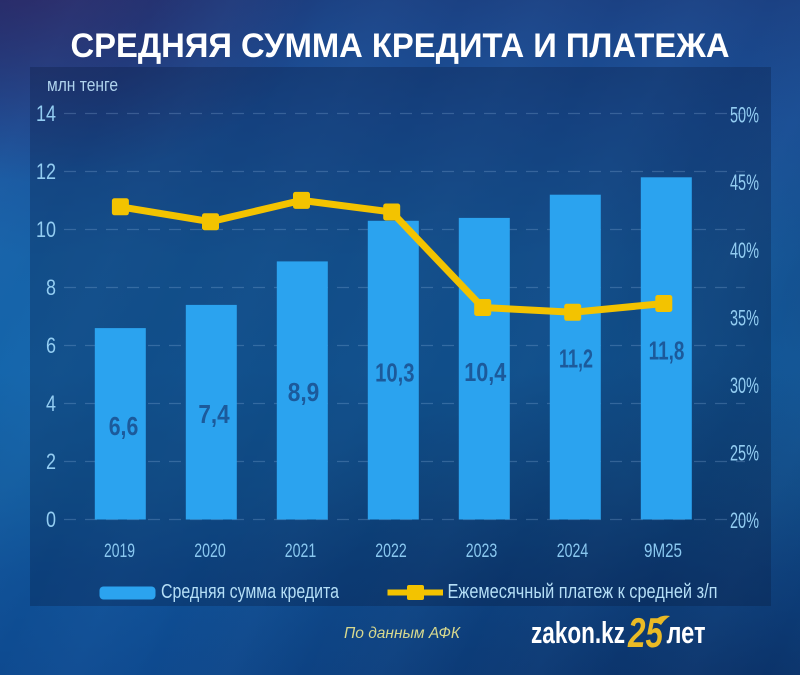 The width and height of the screenshot is (800, 675). I want to click on svg-text: 6,6, so click(124, 426).